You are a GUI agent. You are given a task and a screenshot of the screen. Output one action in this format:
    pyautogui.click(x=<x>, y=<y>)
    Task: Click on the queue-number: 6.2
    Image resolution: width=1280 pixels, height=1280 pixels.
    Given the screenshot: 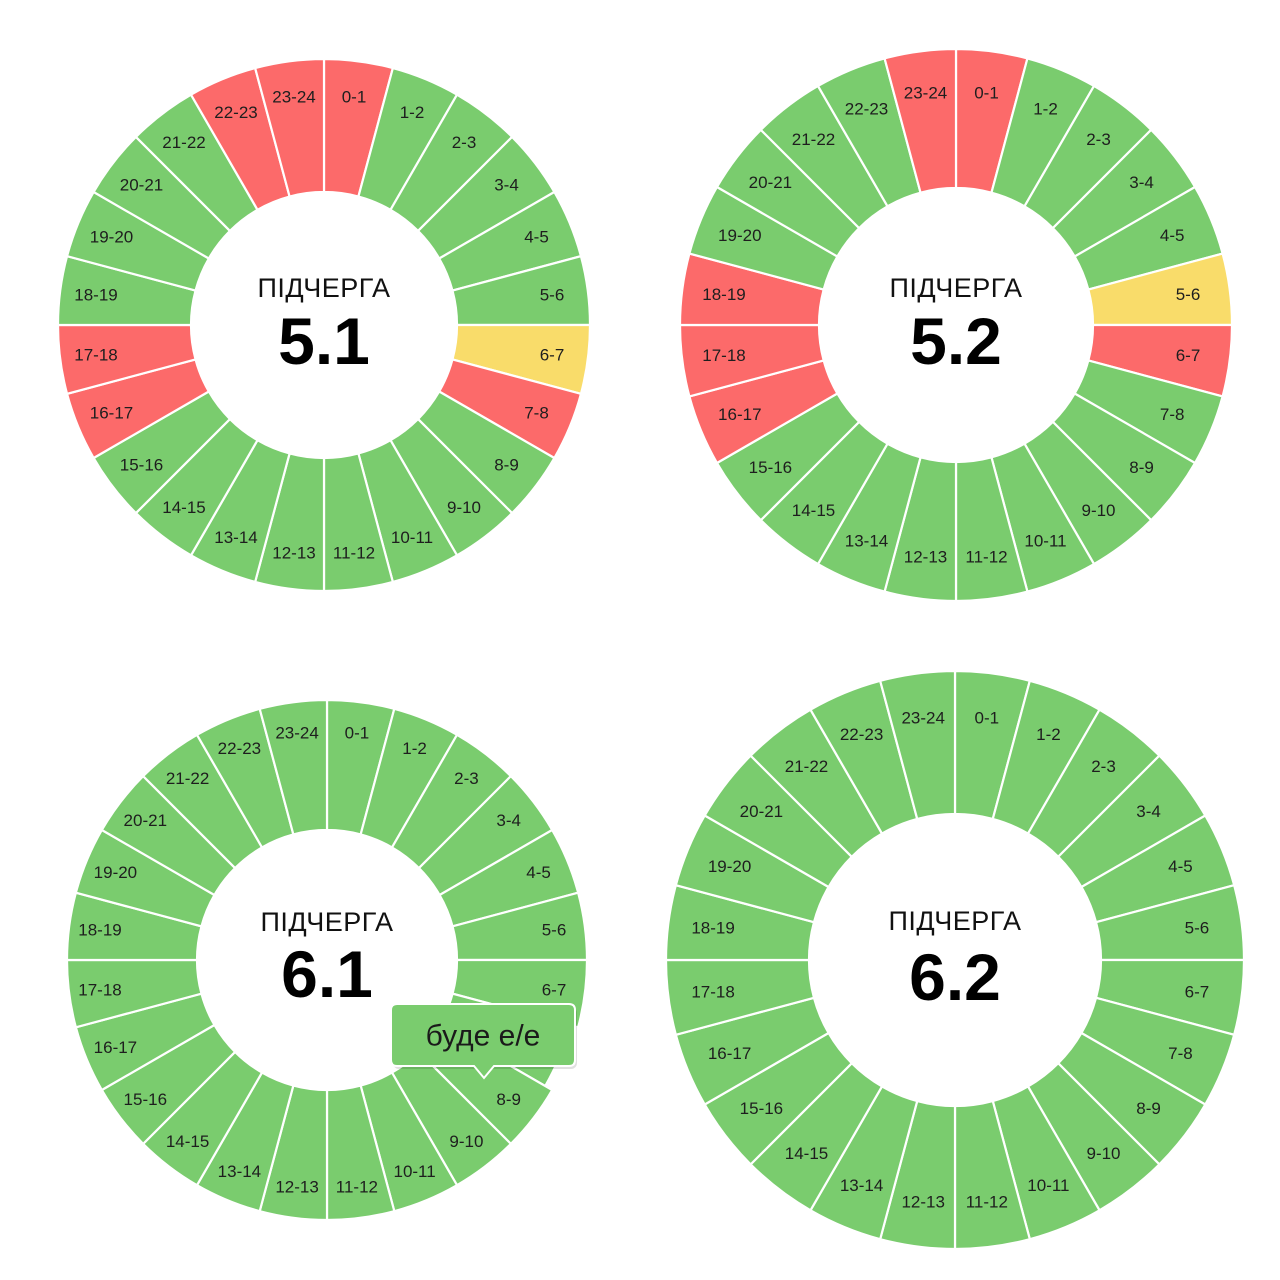 What is the action you would take?
    pyautogui.click(x=955, y=977)
    